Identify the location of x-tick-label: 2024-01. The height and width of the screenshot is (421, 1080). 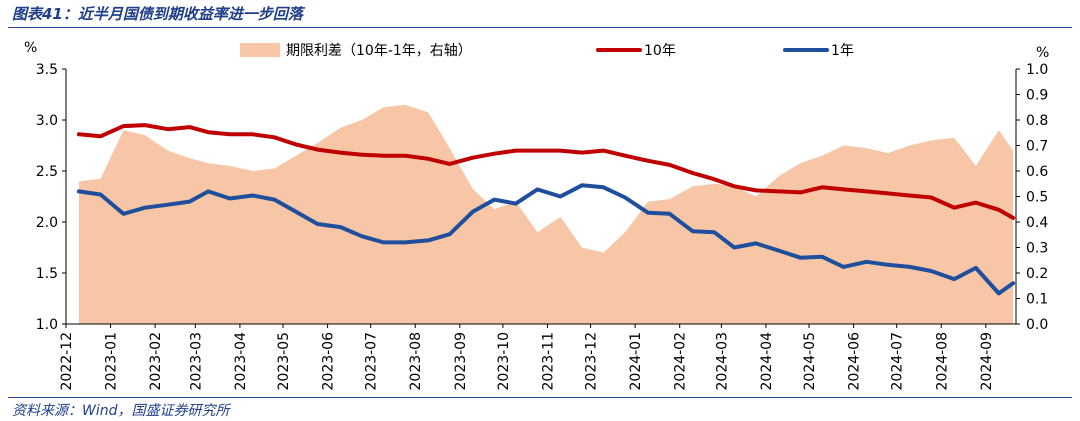
(636, 361).